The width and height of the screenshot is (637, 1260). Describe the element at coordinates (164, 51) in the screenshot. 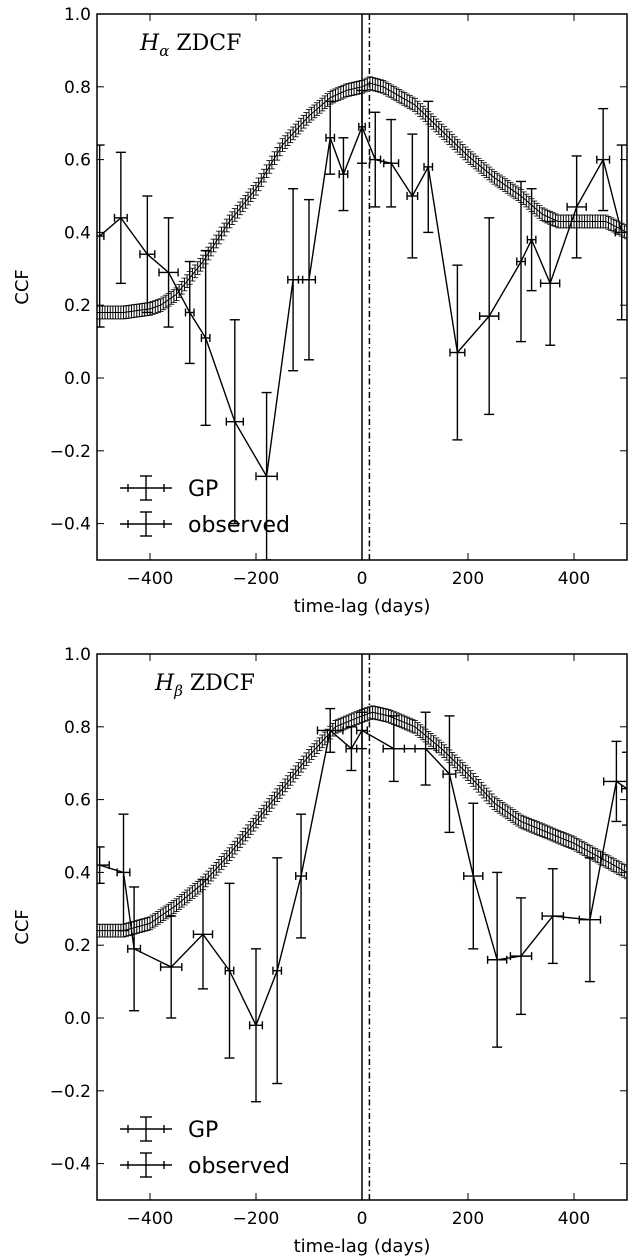

I see `title-subscript: α` at that location.